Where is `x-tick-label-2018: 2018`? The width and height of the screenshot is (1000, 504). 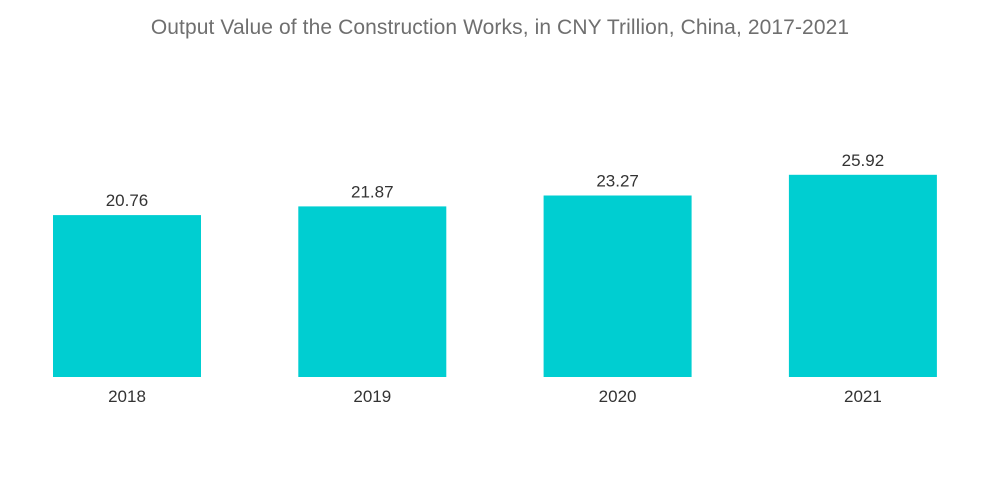 x-tick-label-2018: 2018 is located at coordinates (127, 396).